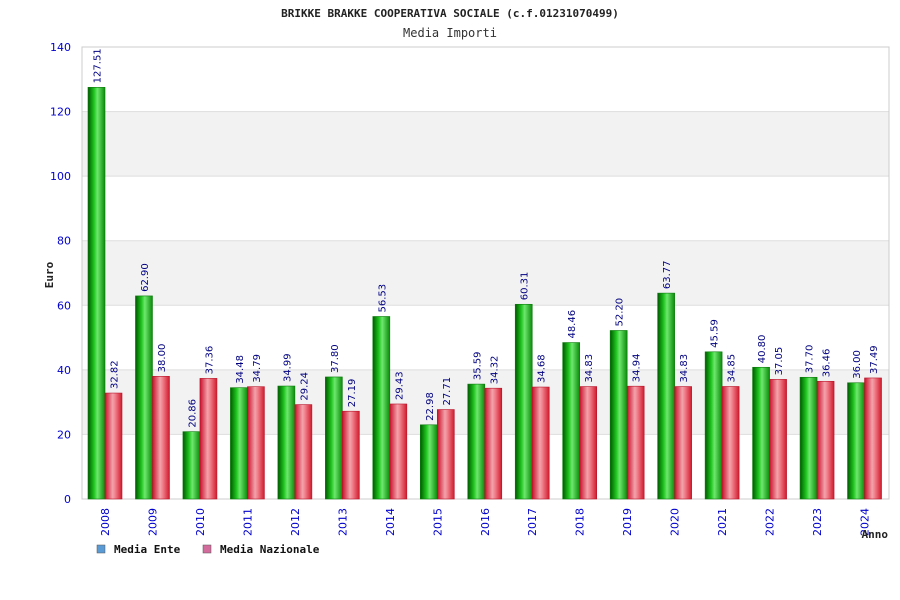 The width and height of the screenshot is (900, 600). Describe the element at coordinates (60, 47) in the screenshot. I see `y-tick-label: 140` at that location.